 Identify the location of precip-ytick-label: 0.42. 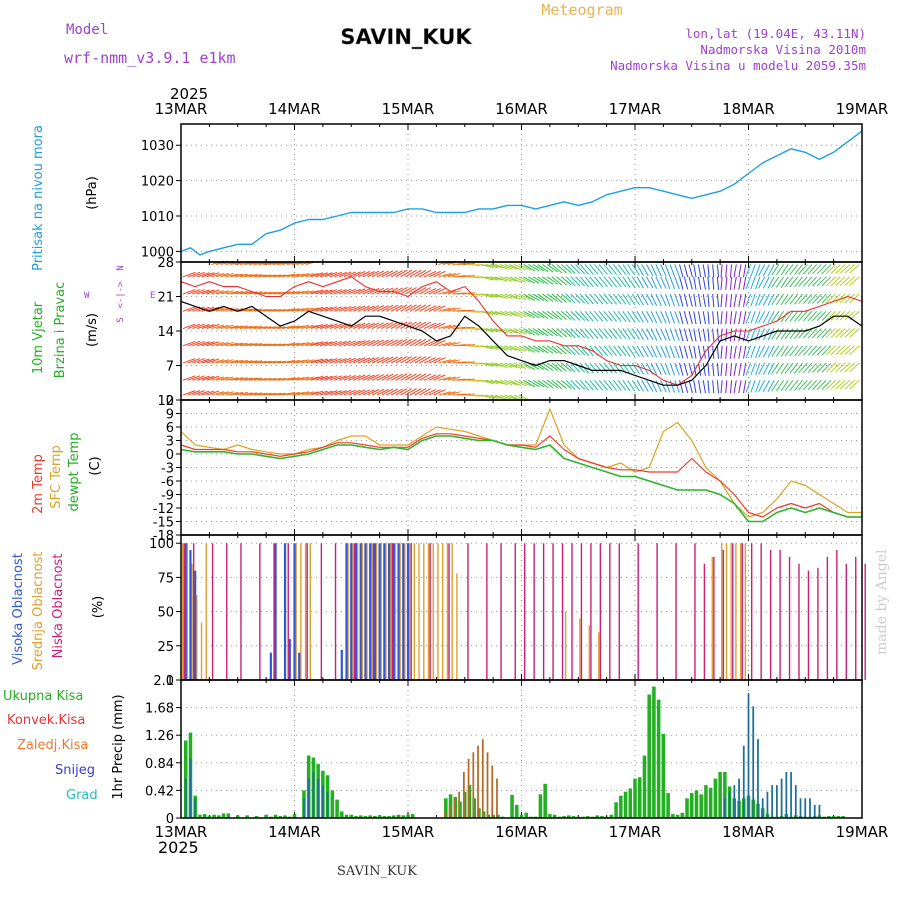
(159, 791).